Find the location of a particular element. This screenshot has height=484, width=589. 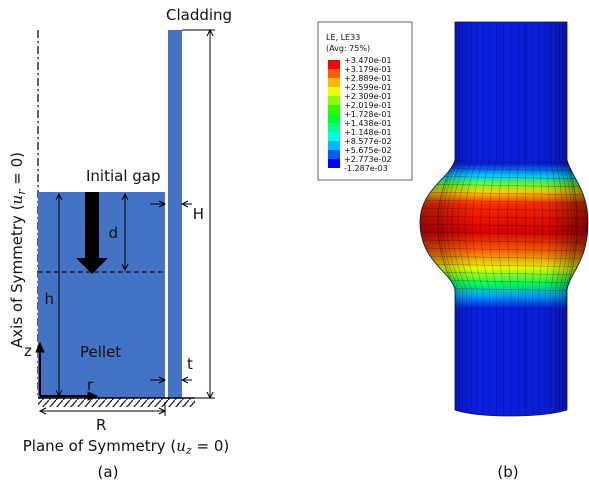

plane-label: Plane of Symmetry (uz = 0) is located at coordinates (126, 447).